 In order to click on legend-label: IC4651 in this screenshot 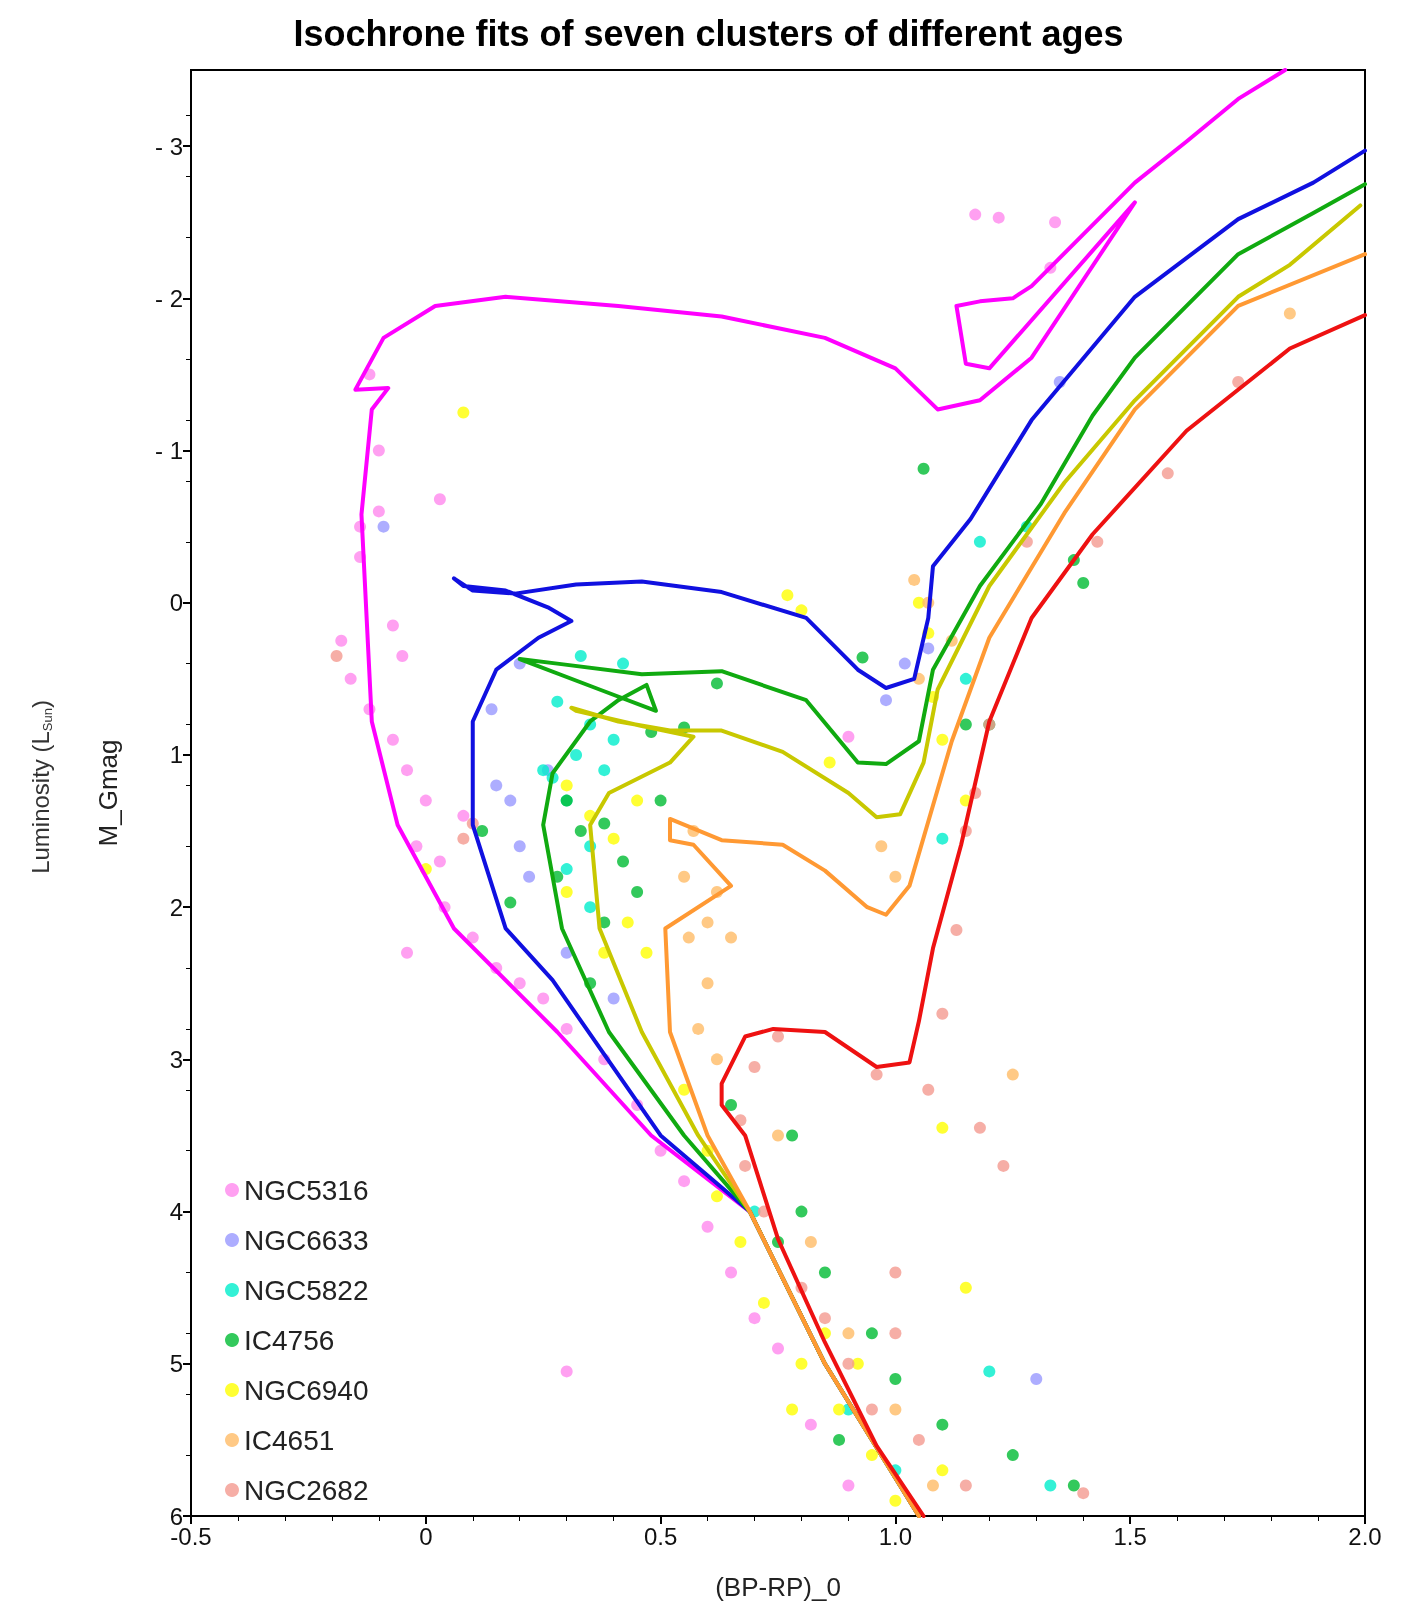, I will do `click(289, 1440)`.